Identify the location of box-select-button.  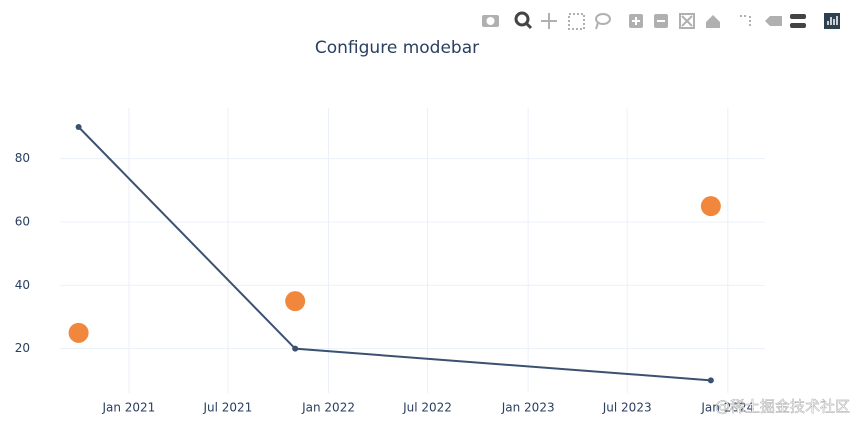
(576, 21).